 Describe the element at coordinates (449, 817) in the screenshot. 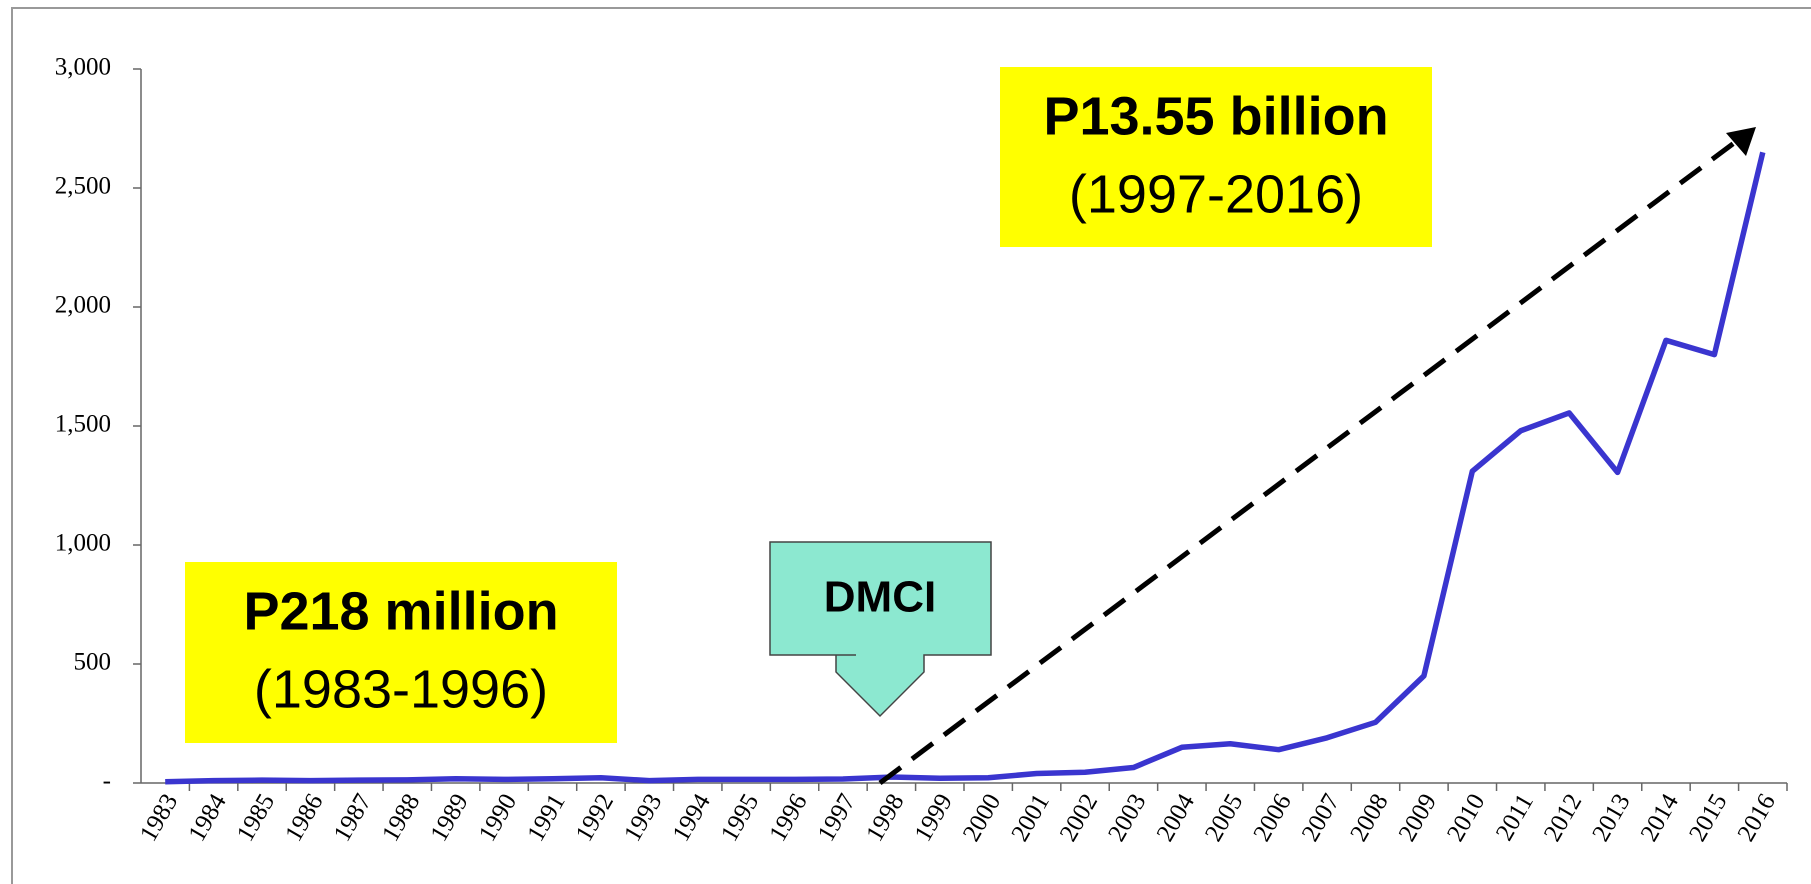

I see `x-tick-label: 1989` at that location.